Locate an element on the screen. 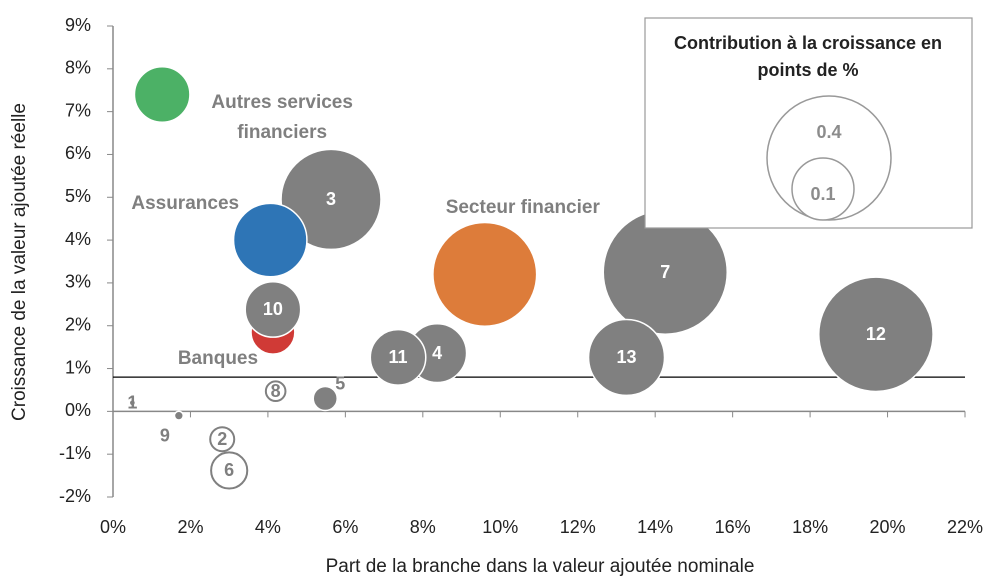 Image resolution: width=995 pixels, height=581 pixels. x-tick-label: 12% is located at coordinates (578, 527).